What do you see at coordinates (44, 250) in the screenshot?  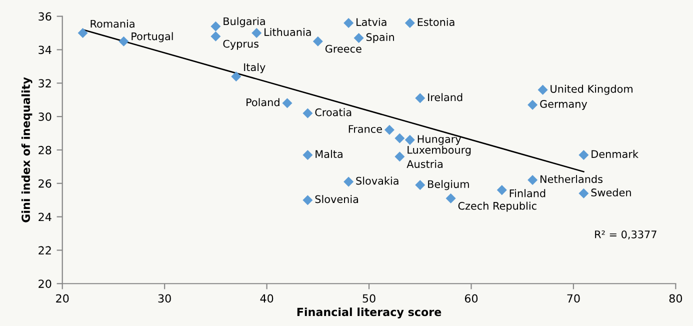 I see `y-tick-label: 22` at bounding box center [44, 250].